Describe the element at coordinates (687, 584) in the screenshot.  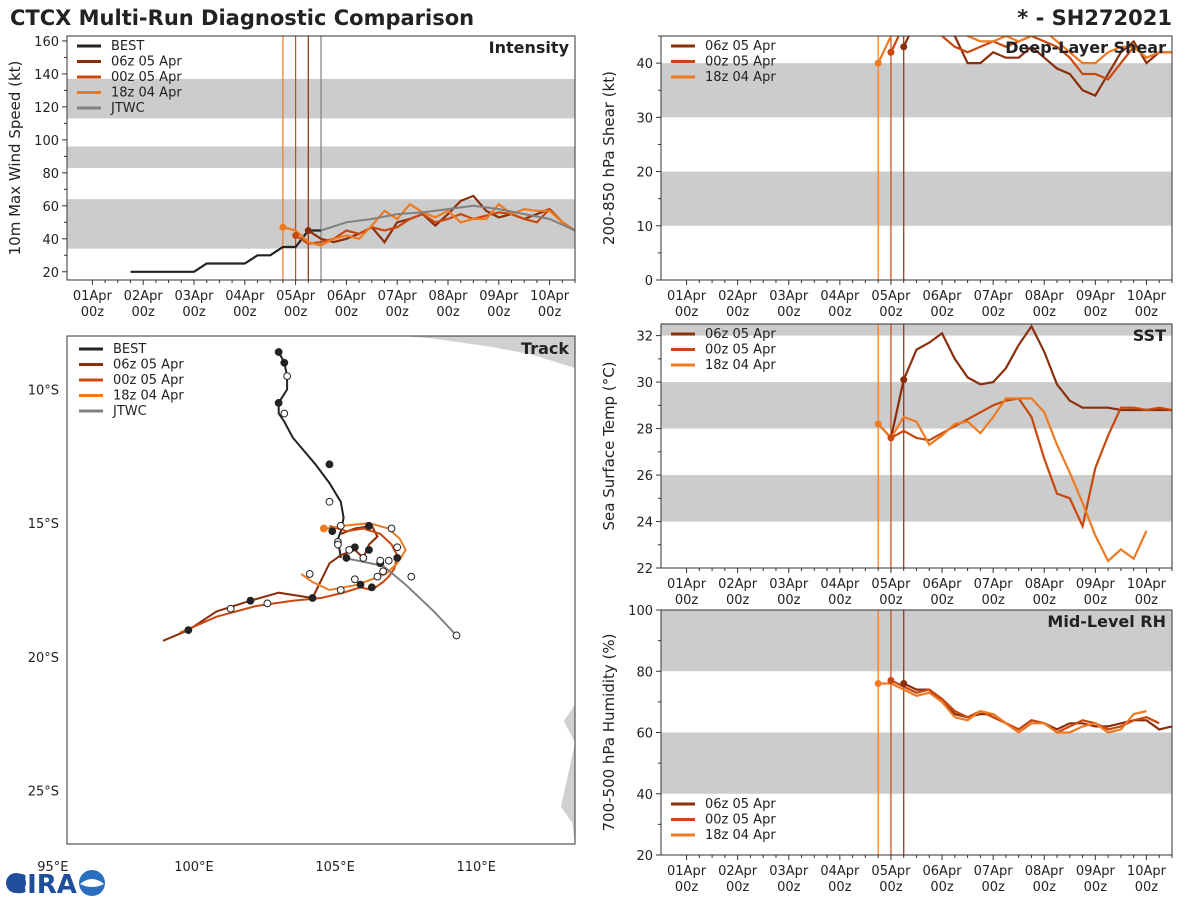
I see `sst-xtick-date: 01Apr` at that location.